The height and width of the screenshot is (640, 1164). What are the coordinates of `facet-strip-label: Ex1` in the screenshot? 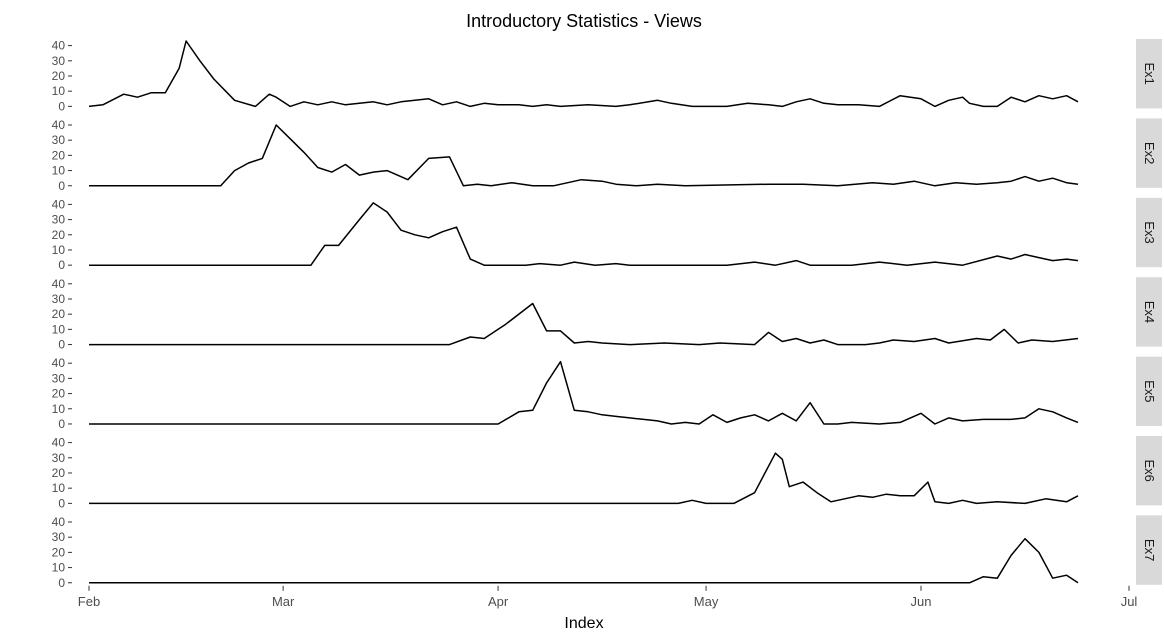 It's located at (1149, 73).